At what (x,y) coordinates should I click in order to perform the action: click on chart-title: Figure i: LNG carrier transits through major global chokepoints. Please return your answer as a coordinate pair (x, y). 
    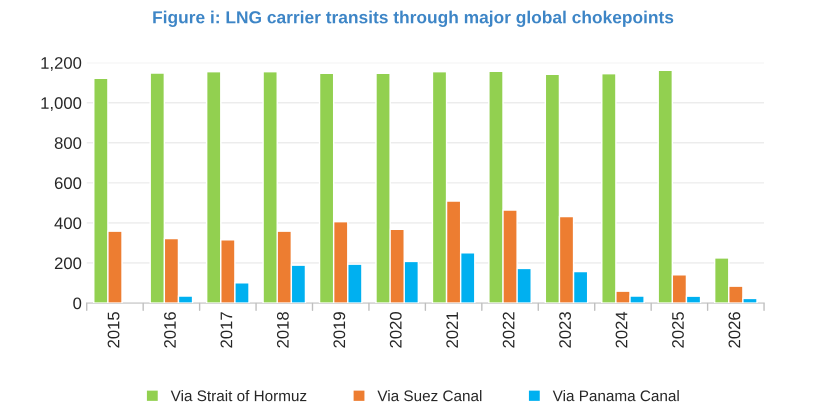
    Looking at the image, I should click on (413, 18).